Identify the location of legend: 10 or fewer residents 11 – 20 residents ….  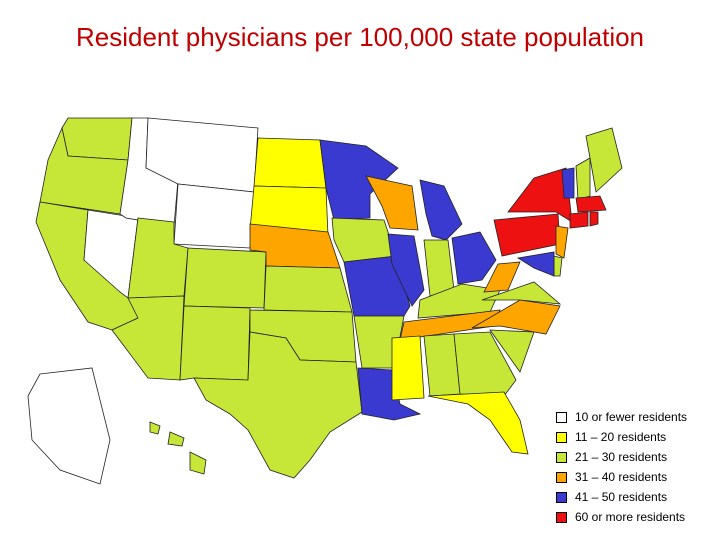
(621, 467).